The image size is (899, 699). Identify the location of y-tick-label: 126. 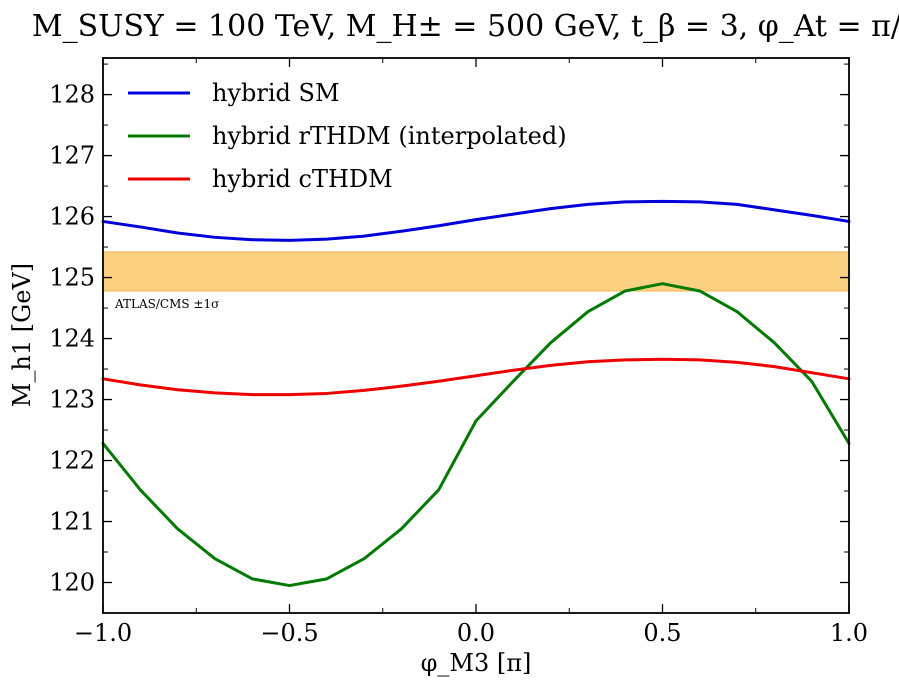
(72, 217).